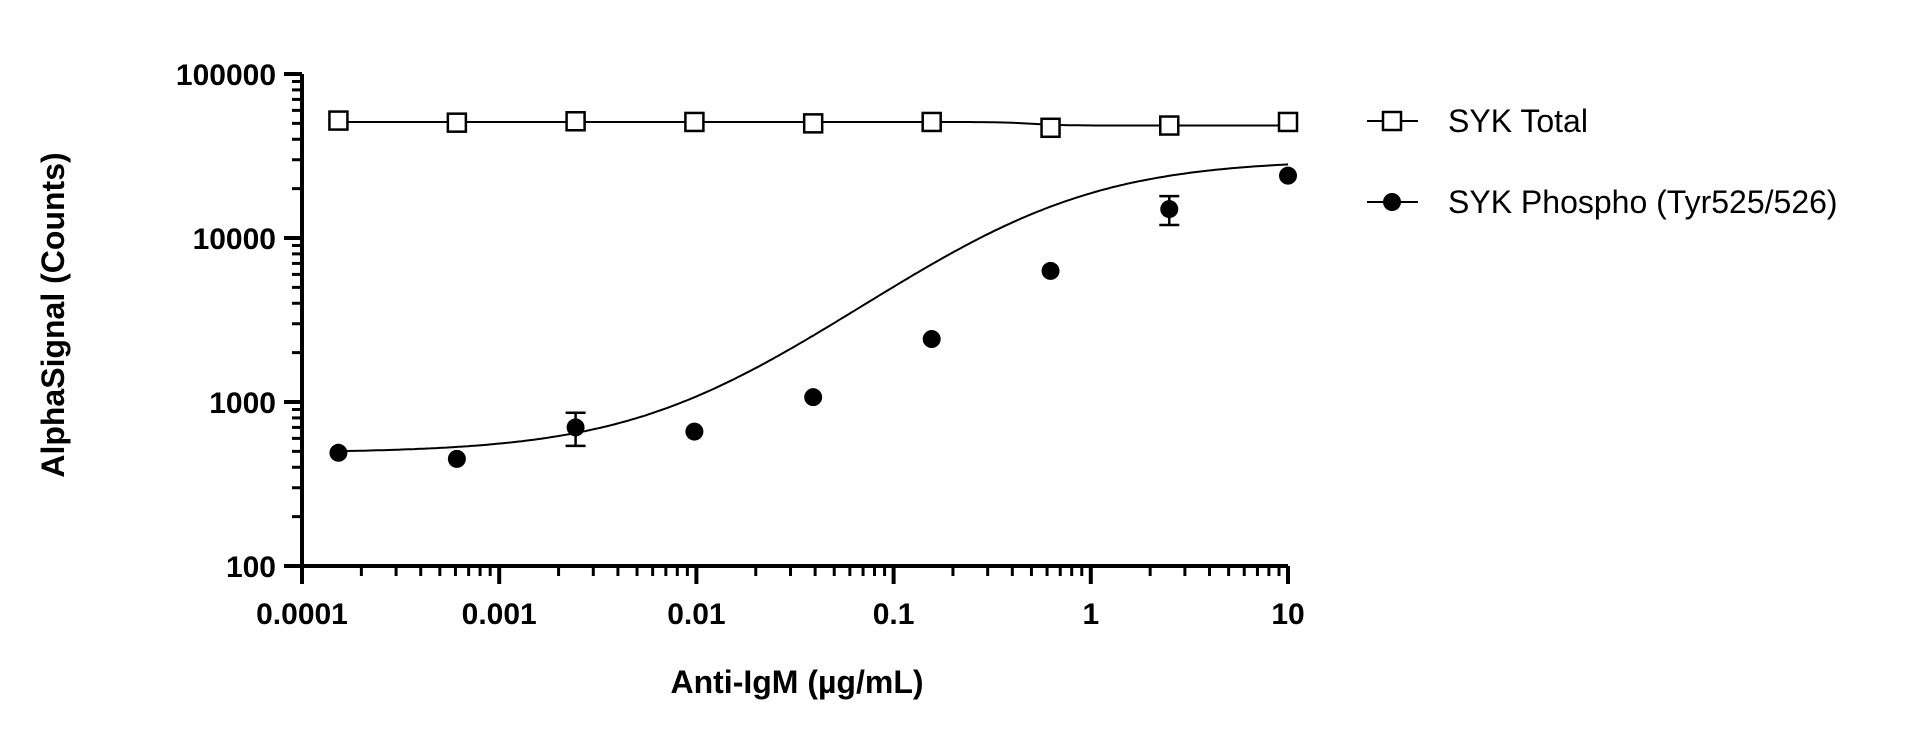  Describe the element at coordinates (696, 614) in the screenshot. I see `x-tick-label: 0.01` at that location.